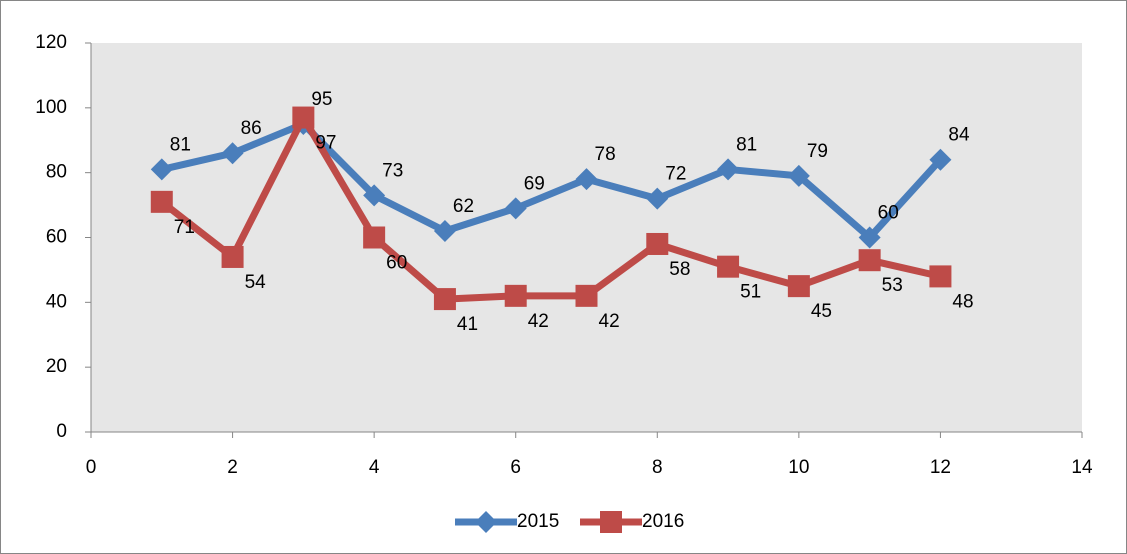 The image size is (1127, 554). I want to click on legend-label: 2015, so click(538, 521).